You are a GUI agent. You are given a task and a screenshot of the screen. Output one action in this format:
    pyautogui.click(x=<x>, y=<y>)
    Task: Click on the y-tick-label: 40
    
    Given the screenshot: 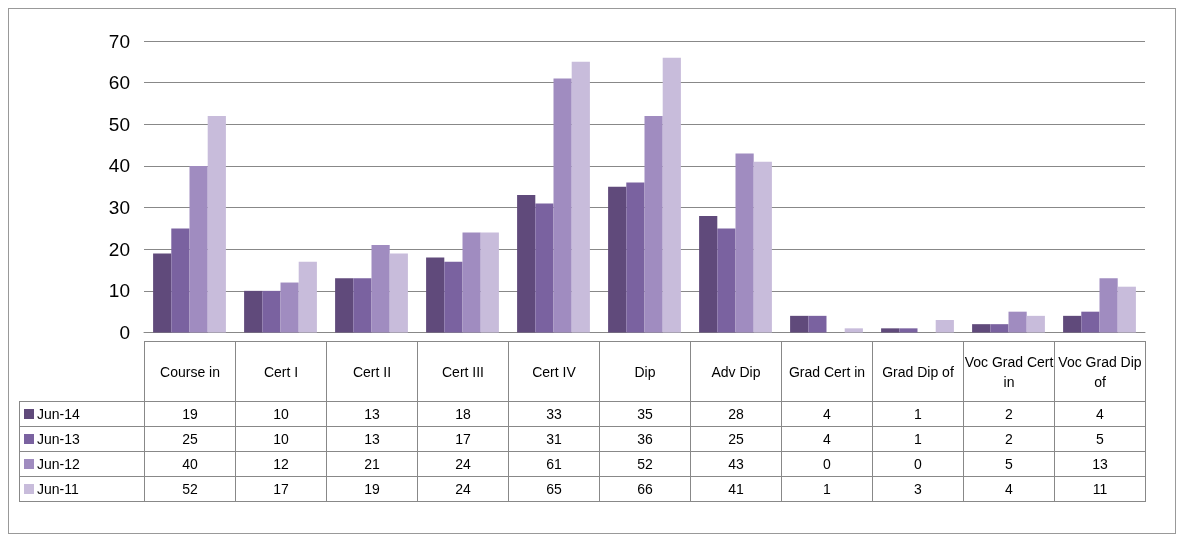 What is the action you would take?
    pyautogui.click(x=119, y=166)
    